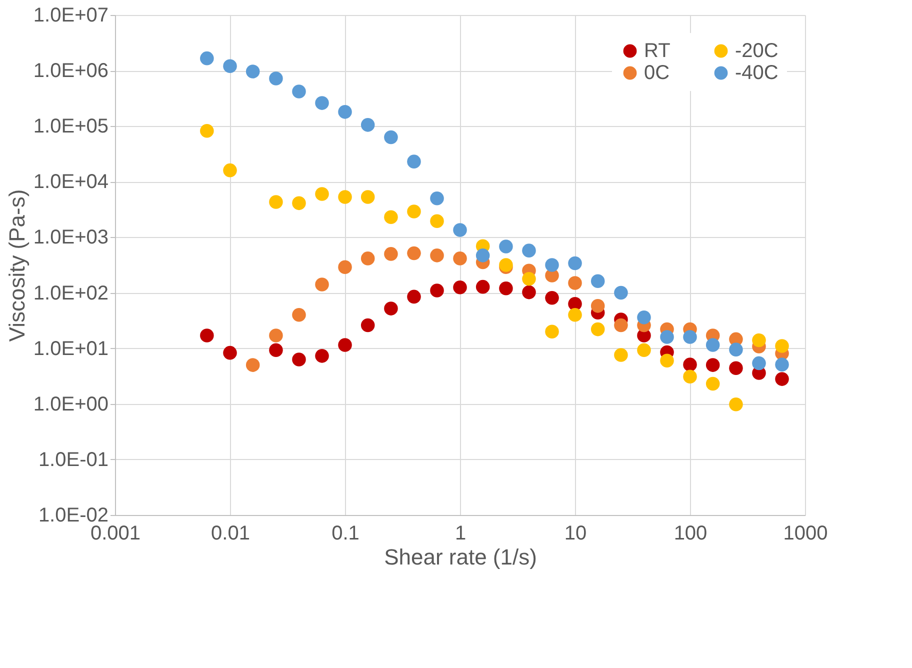 Image resolution: width=912 pixels, height=668 pixels. Describe the element at coordinates (346, 533) in the screenshot. I see `x-tick-label: 0.1` at that location.